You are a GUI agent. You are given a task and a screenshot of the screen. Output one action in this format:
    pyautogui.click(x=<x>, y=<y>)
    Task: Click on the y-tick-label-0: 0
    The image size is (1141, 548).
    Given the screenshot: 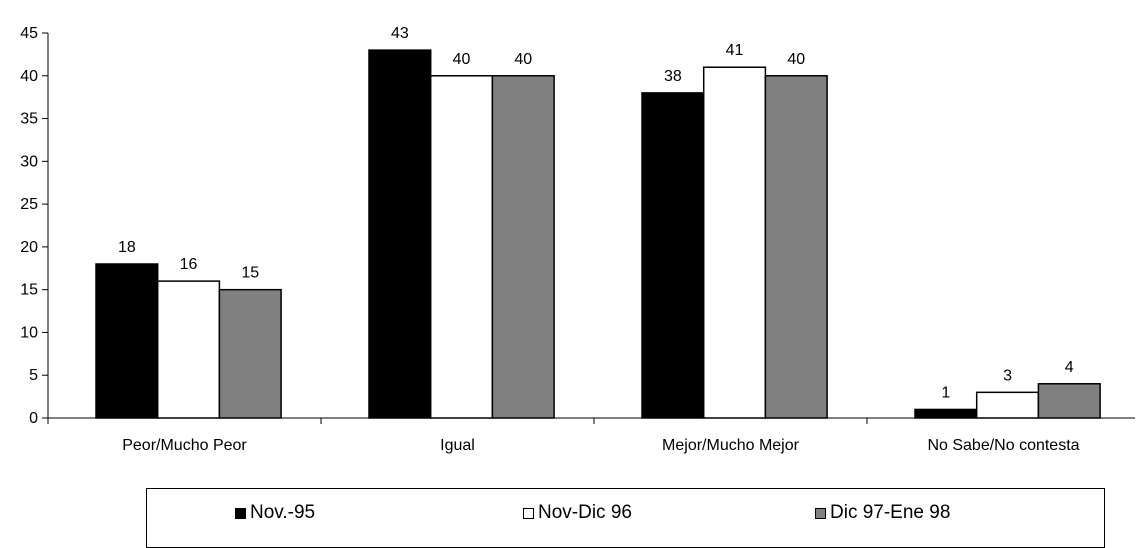 What is the action you would take?
    pyautogui.click(x=33, y=418)
    